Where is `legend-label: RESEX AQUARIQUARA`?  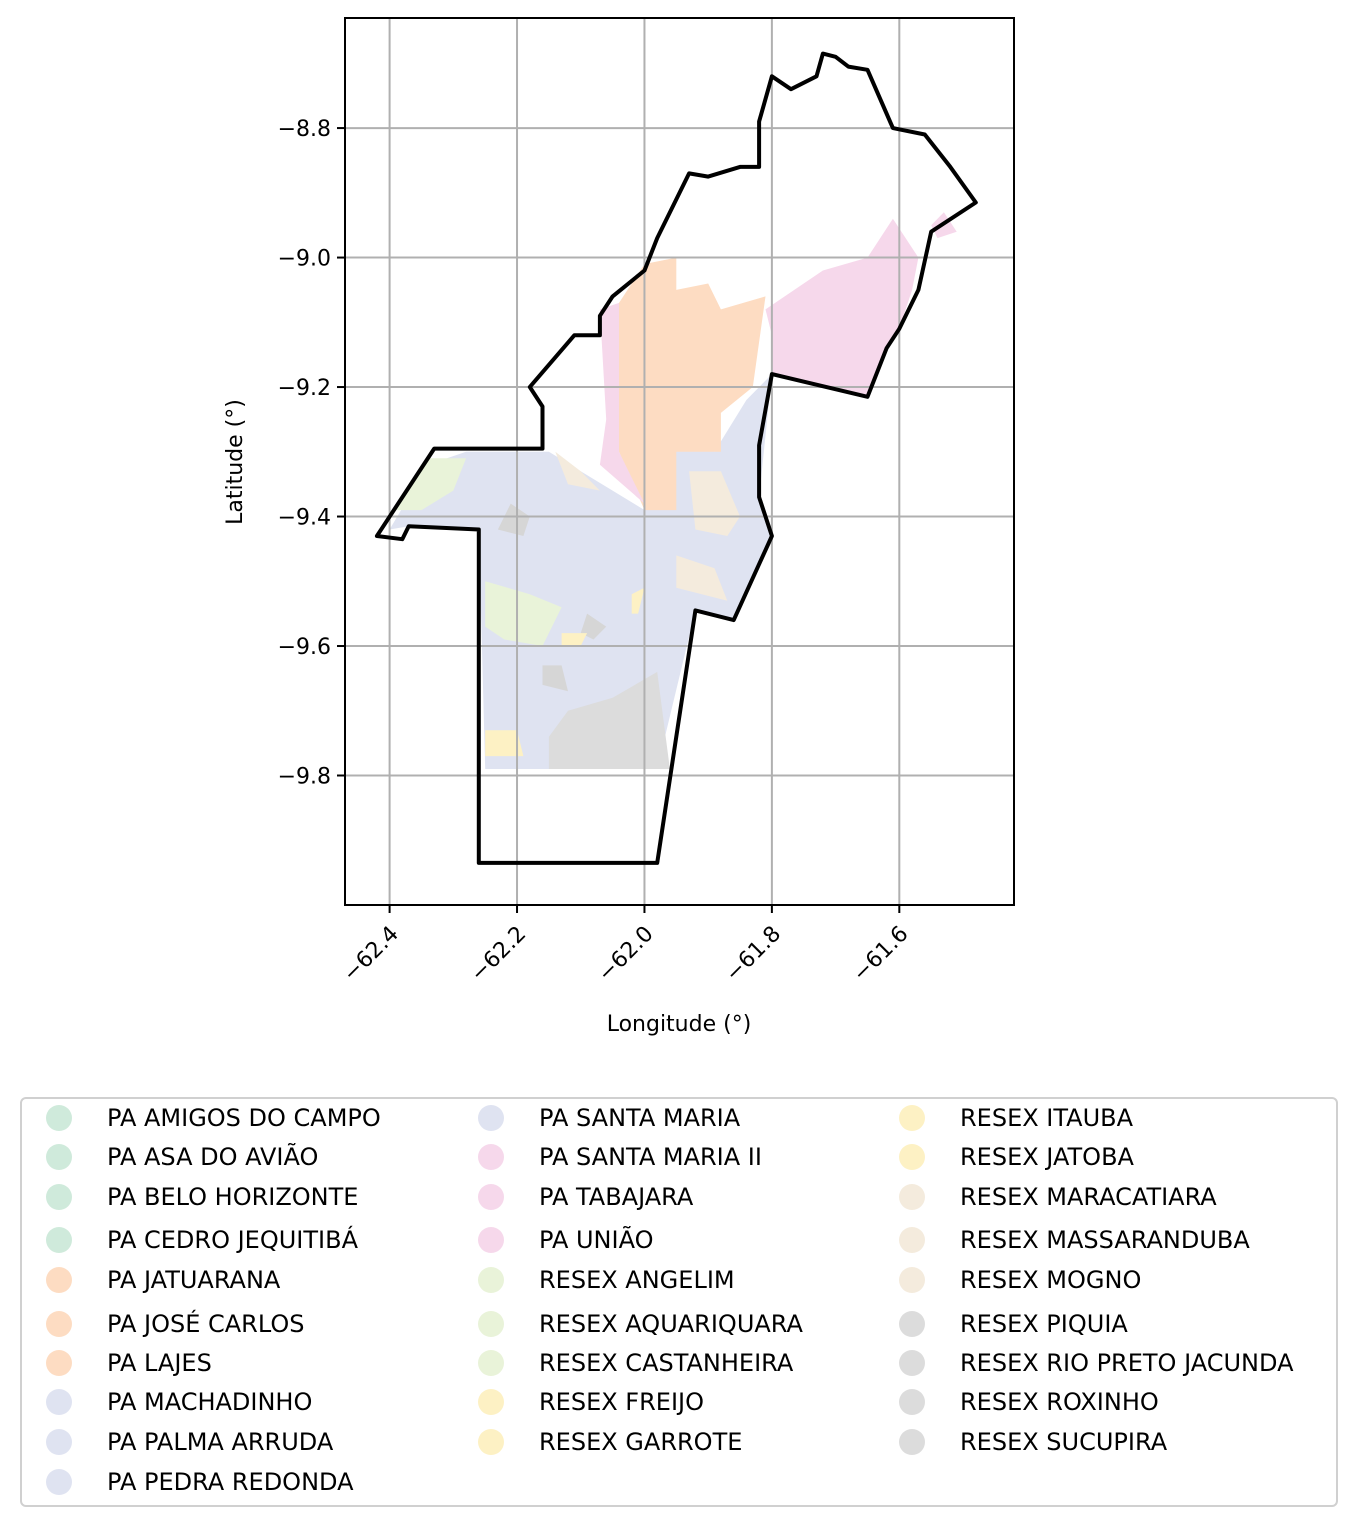
legend-label: RESEX AQUARIQUARA is located at coordinates (671, 1324).